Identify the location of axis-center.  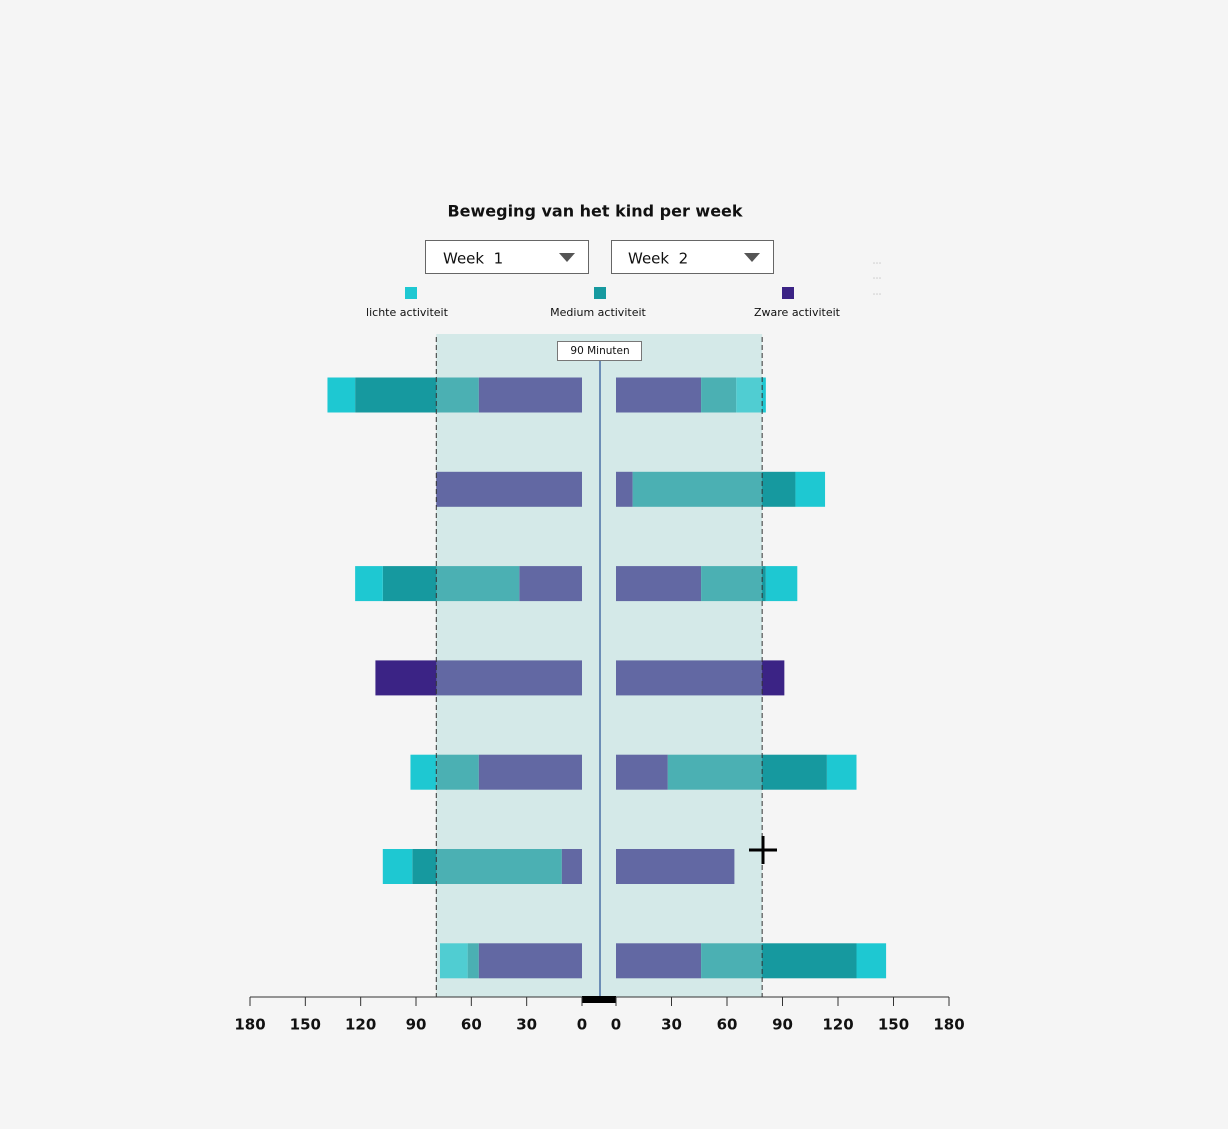
(599, 999).